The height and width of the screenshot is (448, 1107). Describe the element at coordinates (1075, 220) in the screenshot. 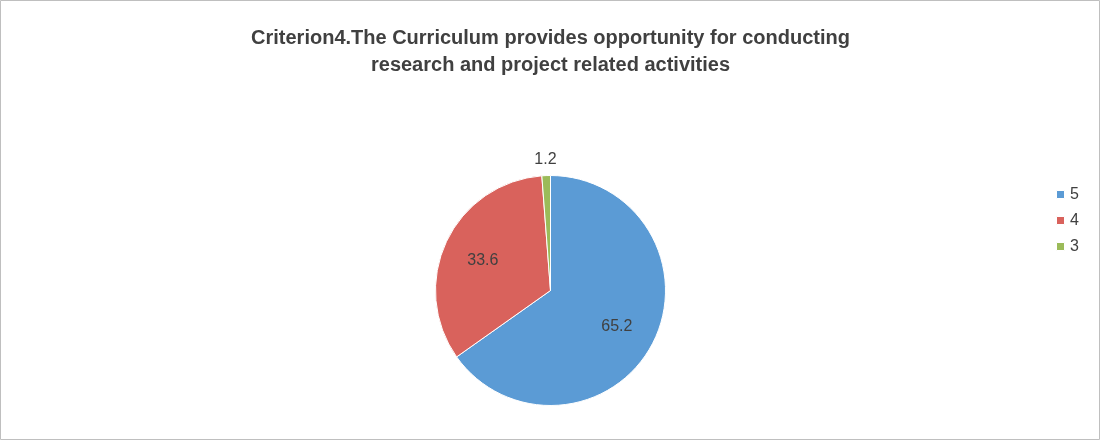

I see `legend-label: 4` at that location.